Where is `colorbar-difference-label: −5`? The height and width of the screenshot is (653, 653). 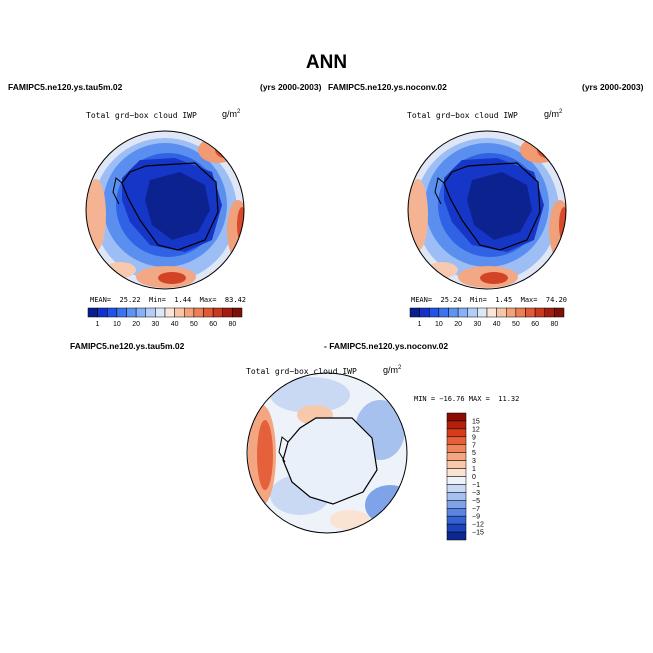
colorbar-difference-label: −5 is located at coordinates (476, 501).